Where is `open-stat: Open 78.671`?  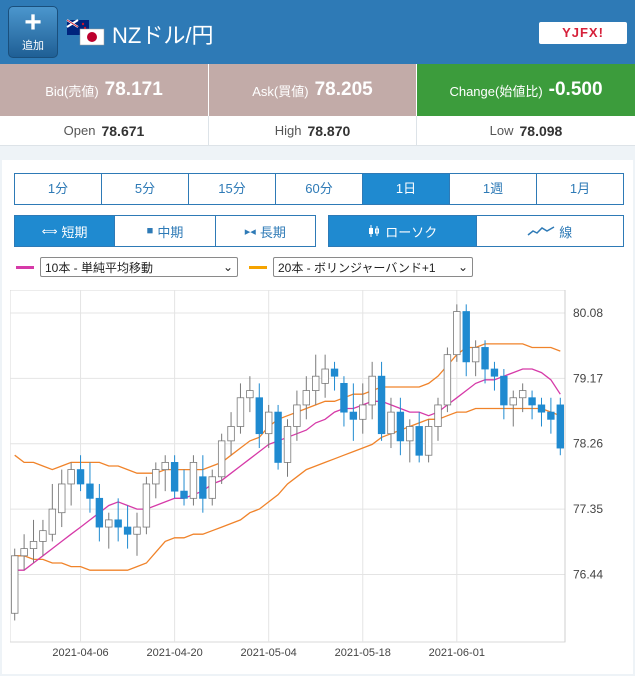
open-stat: Open 78.671 is located at coordinates (104, 130).